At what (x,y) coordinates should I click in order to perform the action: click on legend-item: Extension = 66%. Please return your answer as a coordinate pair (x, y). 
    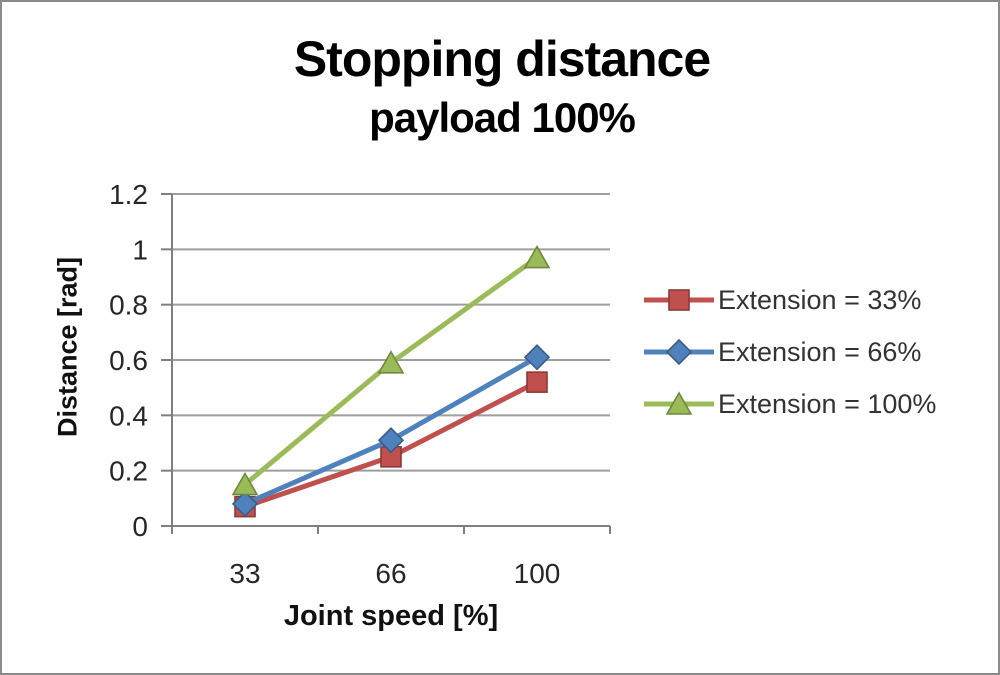
    Looking at the image, I should click on (789, 352).